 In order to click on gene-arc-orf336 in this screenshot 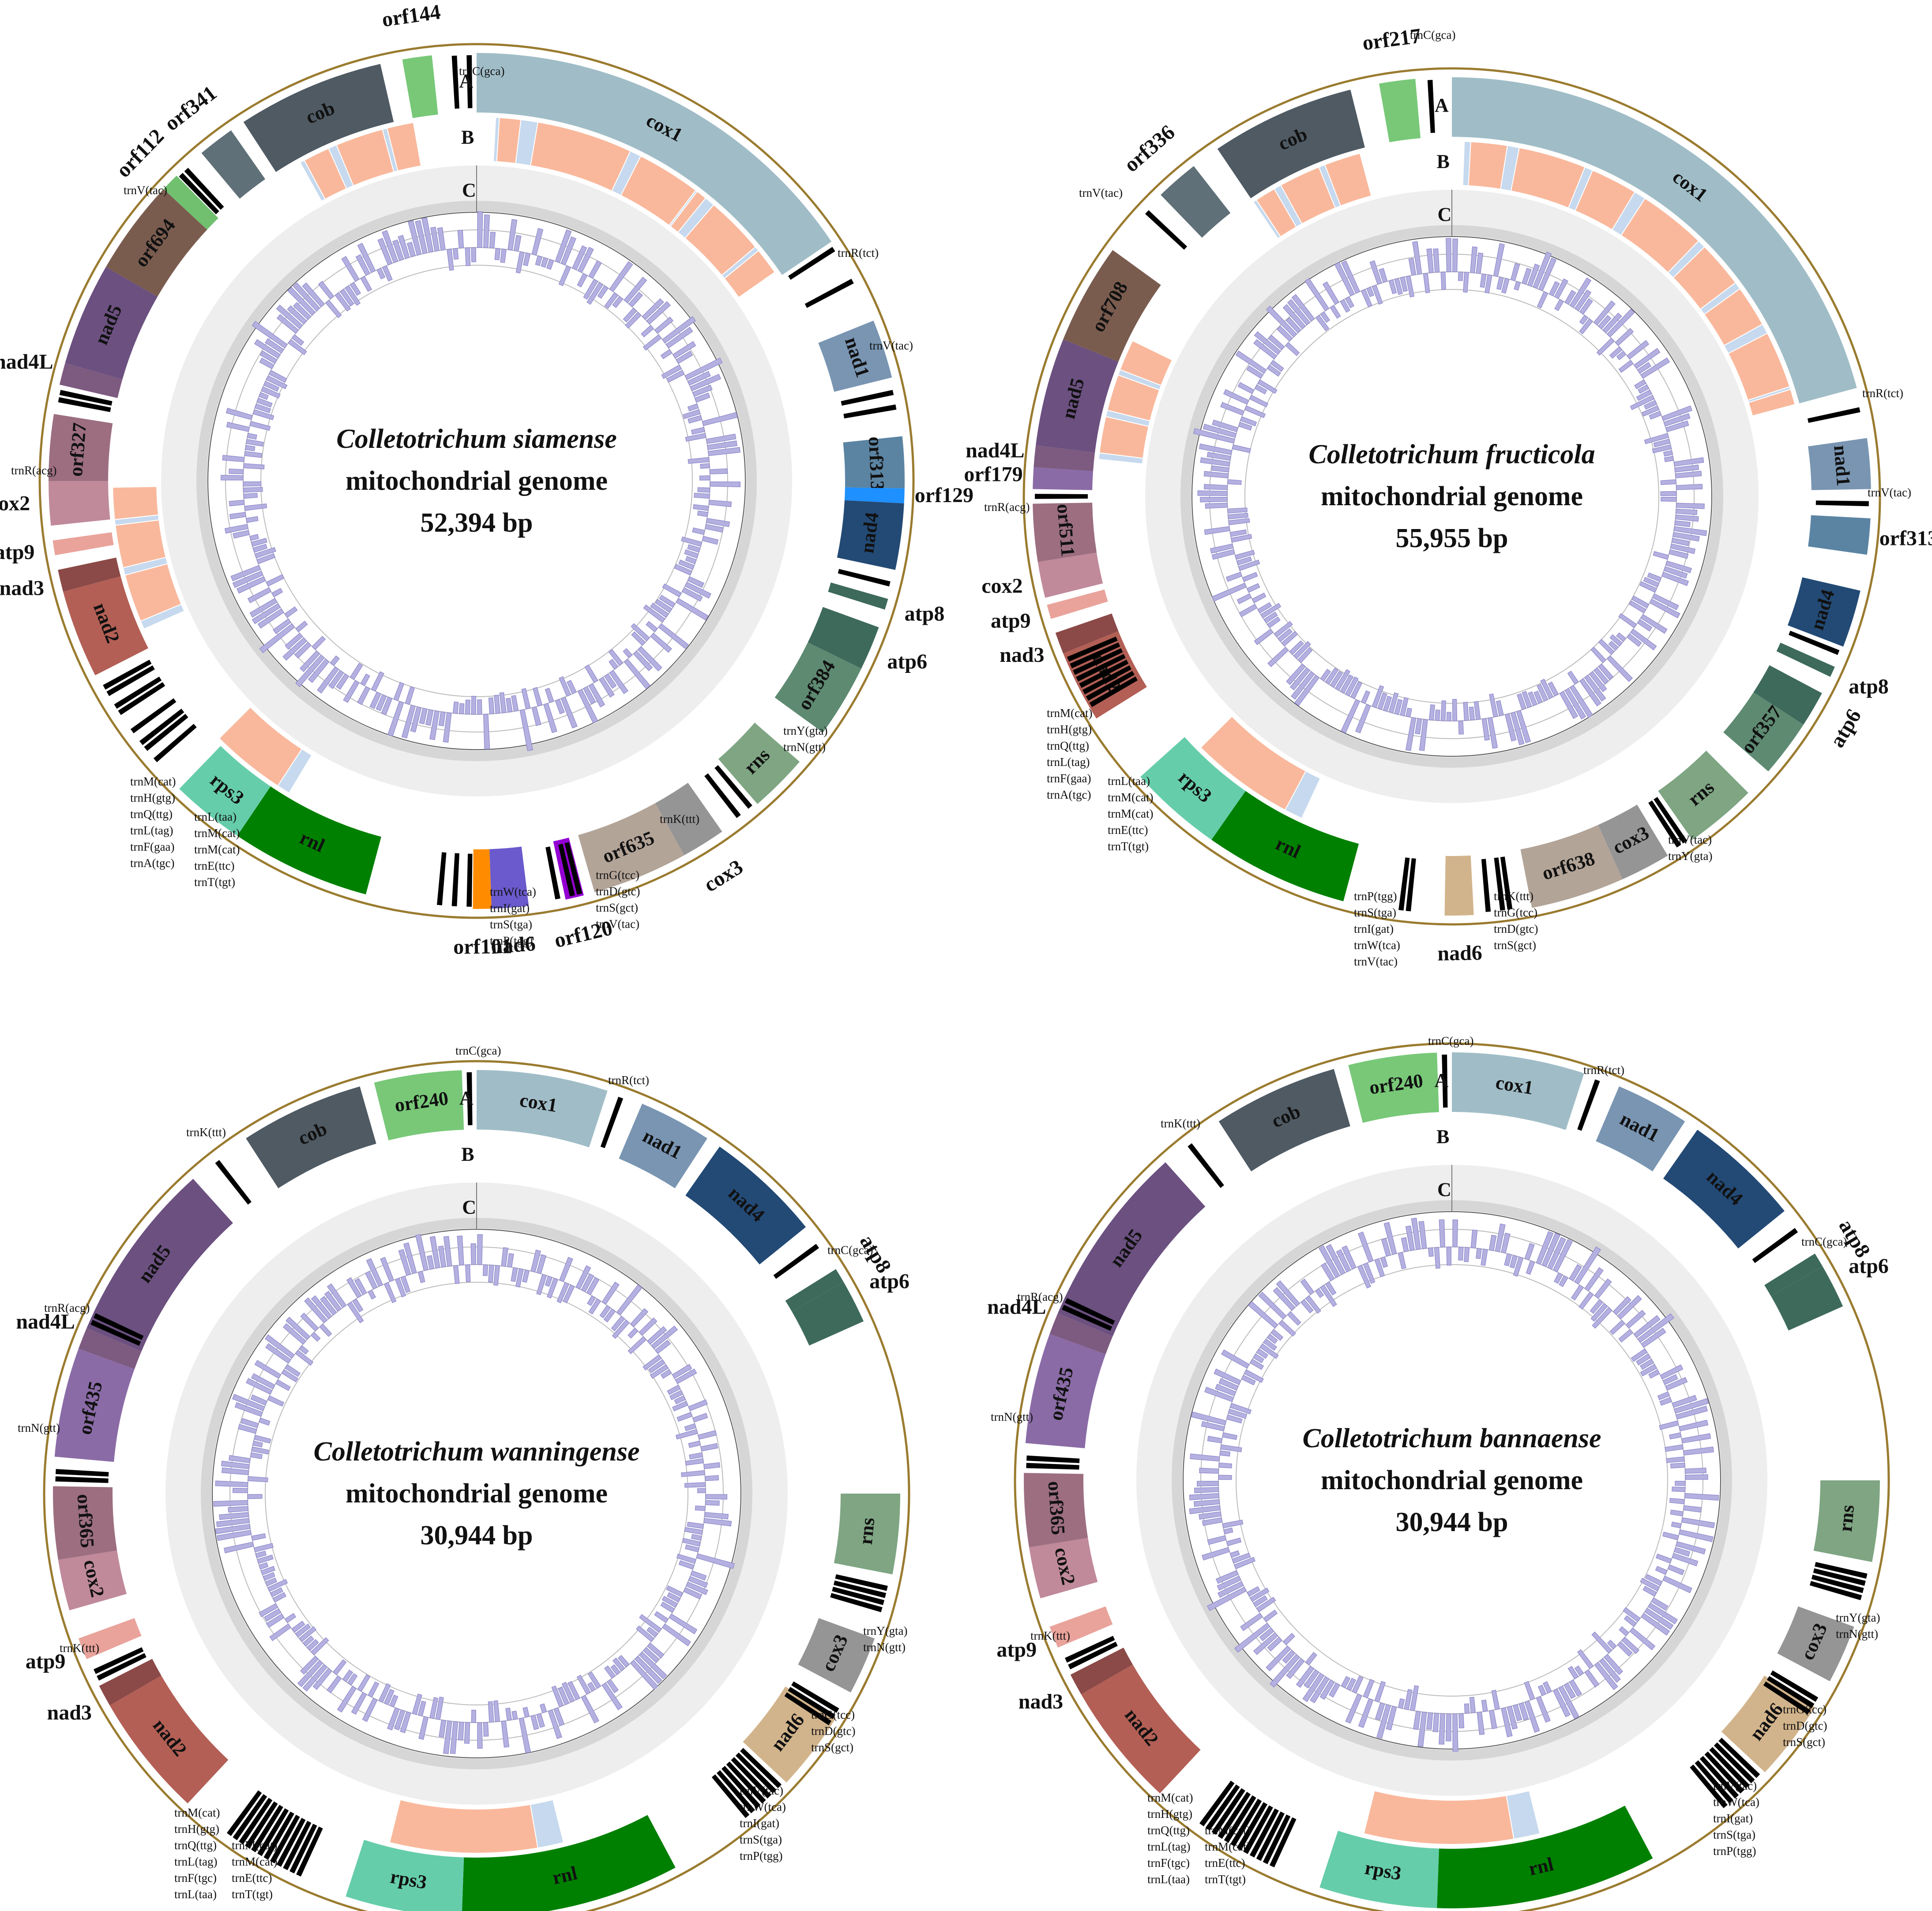, I will do `click(1196, 202)`.